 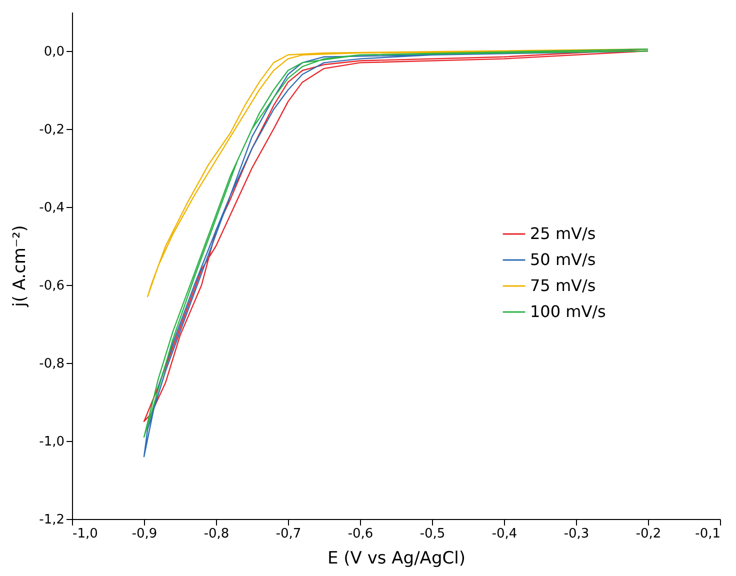 What do you see at coordinates (433, 534) in the screenshot?
I see `x-tick-label: -0,5` at bounding box center [433, 534].